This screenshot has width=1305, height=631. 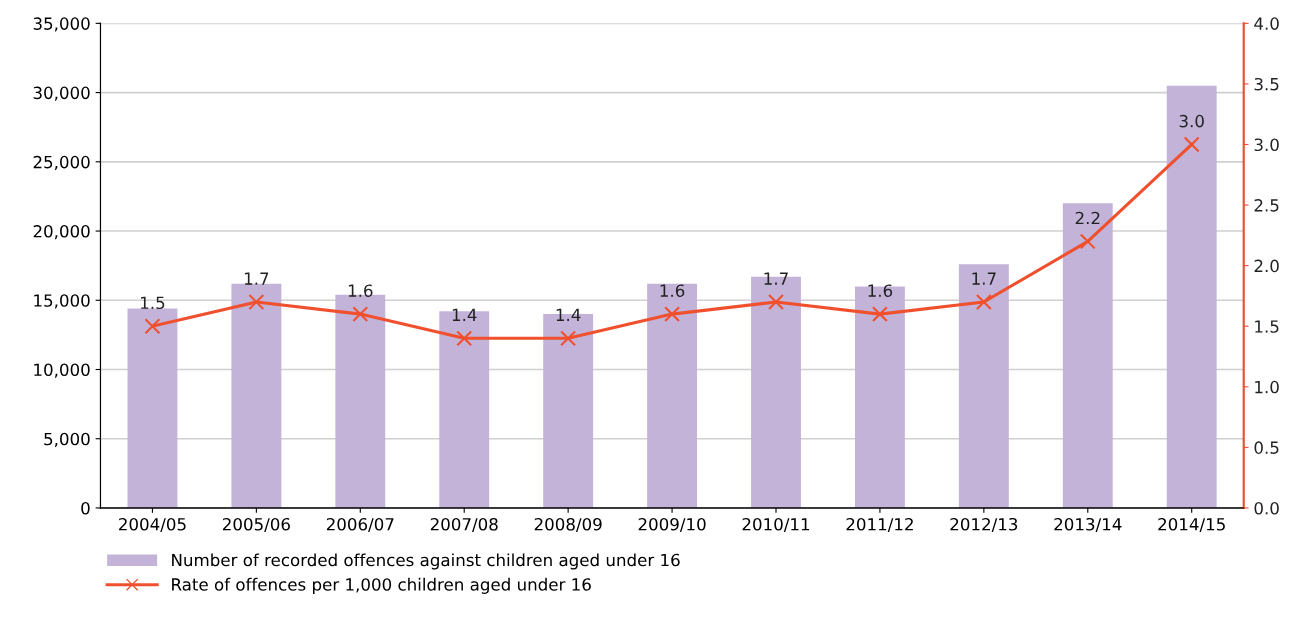 What do you see at coordinates (464, 524) in the screenshot?
I see `x-tick-label: 2007/08` at bounding box center [464, 524].